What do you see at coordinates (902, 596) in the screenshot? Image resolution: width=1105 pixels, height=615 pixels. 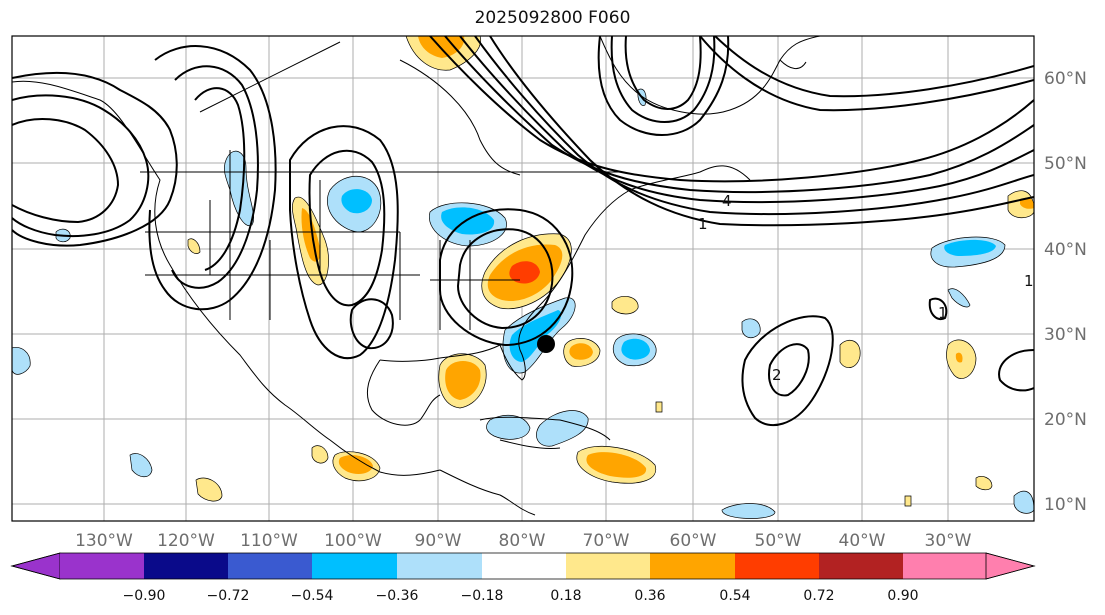 I see `colorbar-tick: 0.90` at bounding box center [902, 596].